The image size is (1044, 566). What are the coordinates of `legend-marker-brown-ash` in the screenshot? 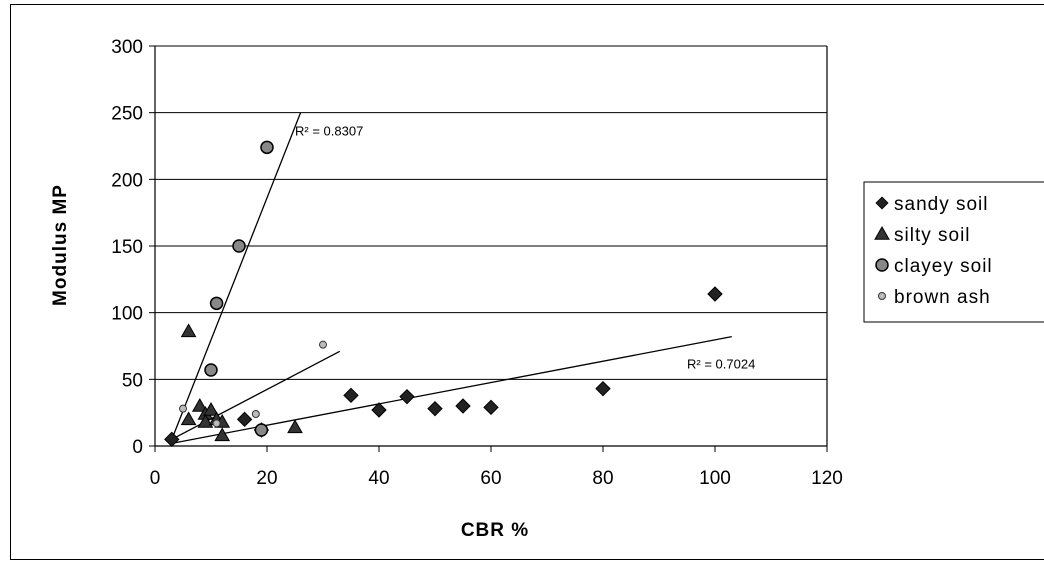 It's located at (882, 296).